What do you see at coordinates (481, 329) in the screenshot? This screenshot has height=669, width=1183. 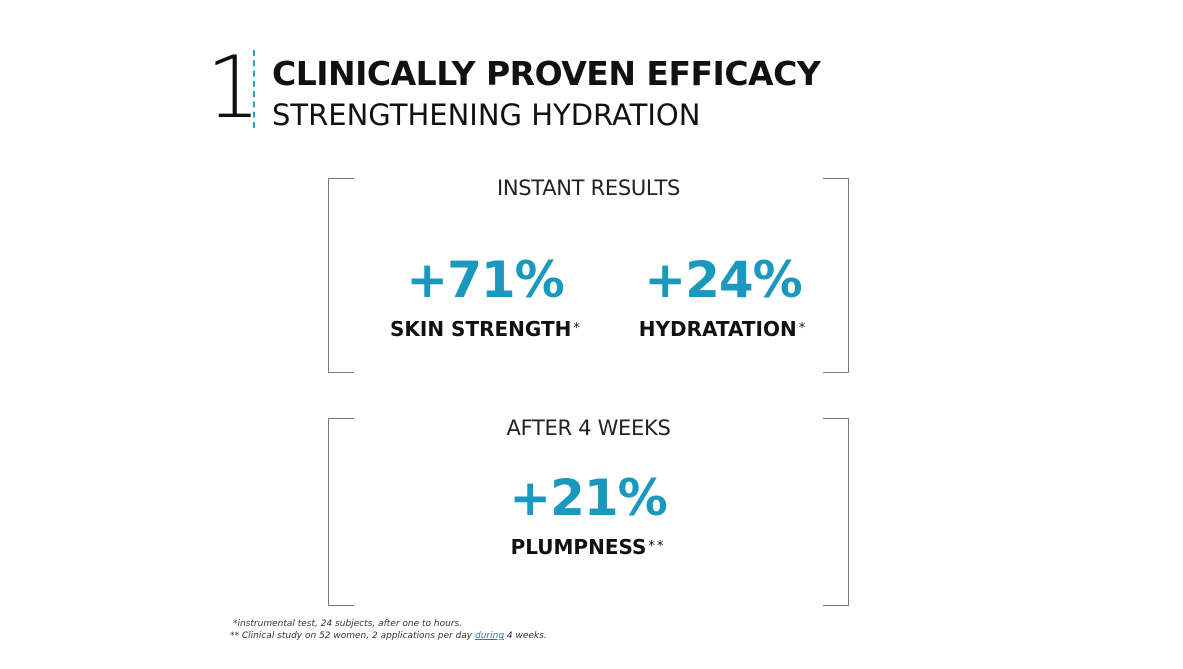 I see `metric-label-text: SKIN STRENGTH` at bounding box center [481, 329].